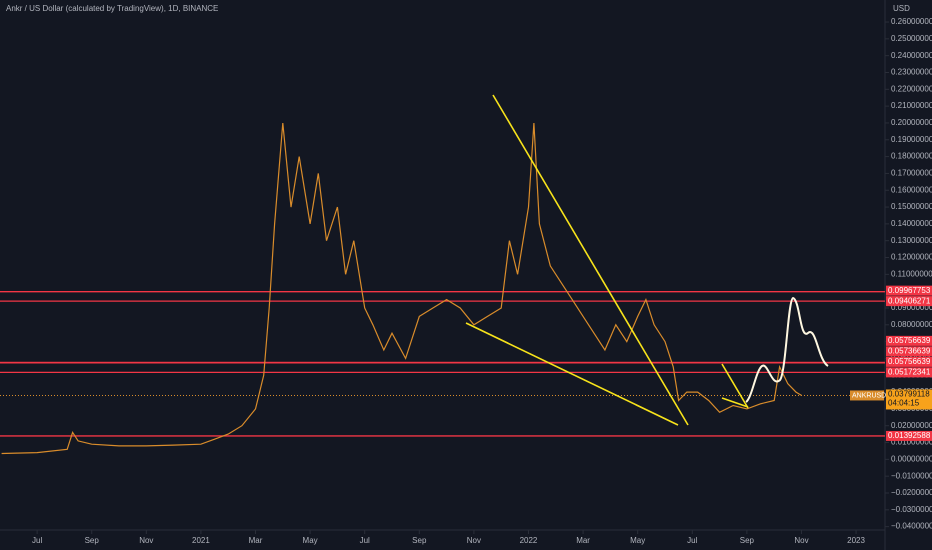  Describe the element at coordinates (911, 442) in the screenshot. I see `y-tick-label: 0.01000000` at that location.